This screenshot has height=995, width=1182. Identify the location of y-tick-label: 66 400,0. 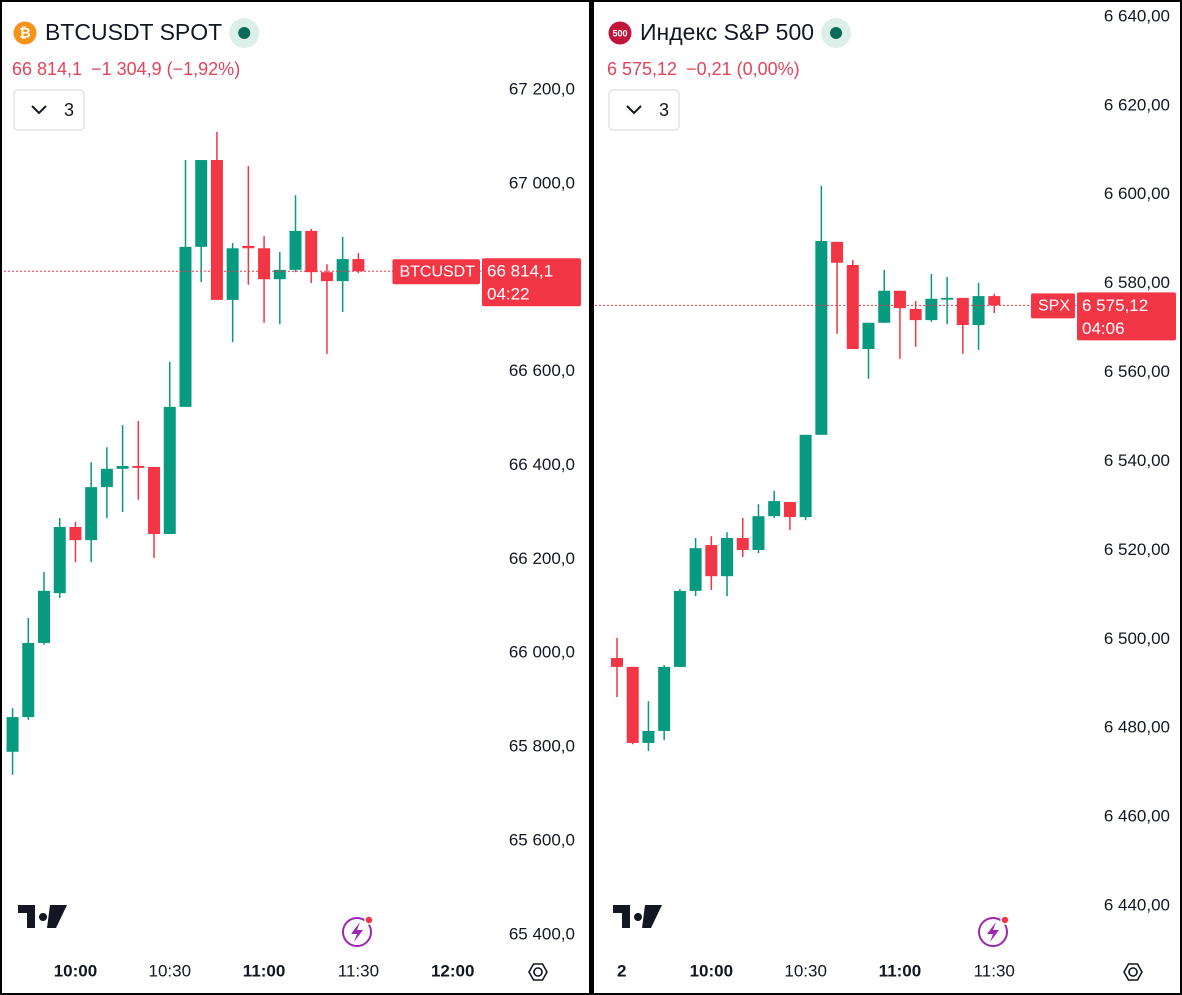
(542, 464).